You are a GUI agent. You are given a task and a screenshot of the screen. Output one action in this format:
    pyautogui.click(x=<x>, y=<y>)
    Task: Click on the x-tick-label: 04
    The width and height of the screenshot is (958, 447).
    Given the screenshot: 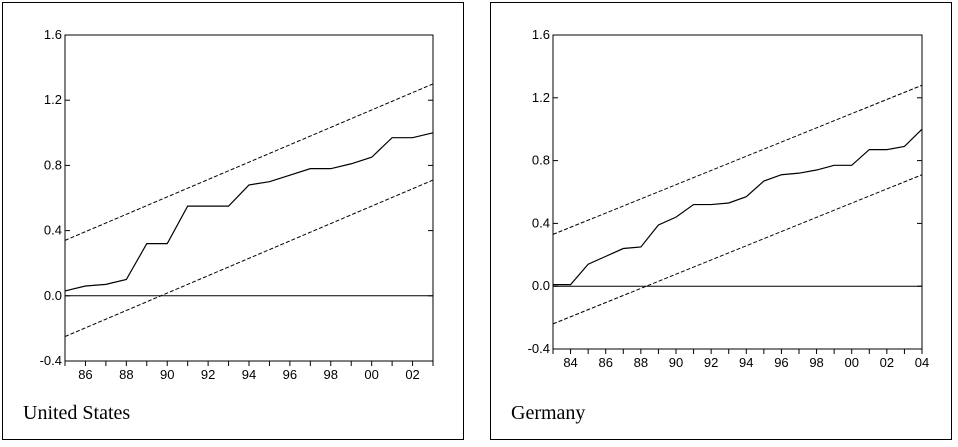 What is the action you would take?
    pyautogui.click(x=922, y=362)
    